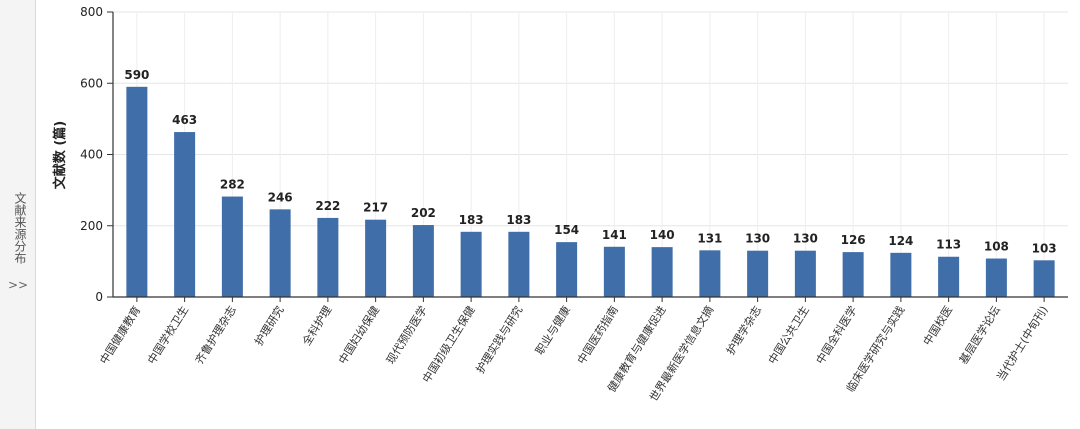  I want to click on x-tick-label: 全科护理, so click(316, 325).